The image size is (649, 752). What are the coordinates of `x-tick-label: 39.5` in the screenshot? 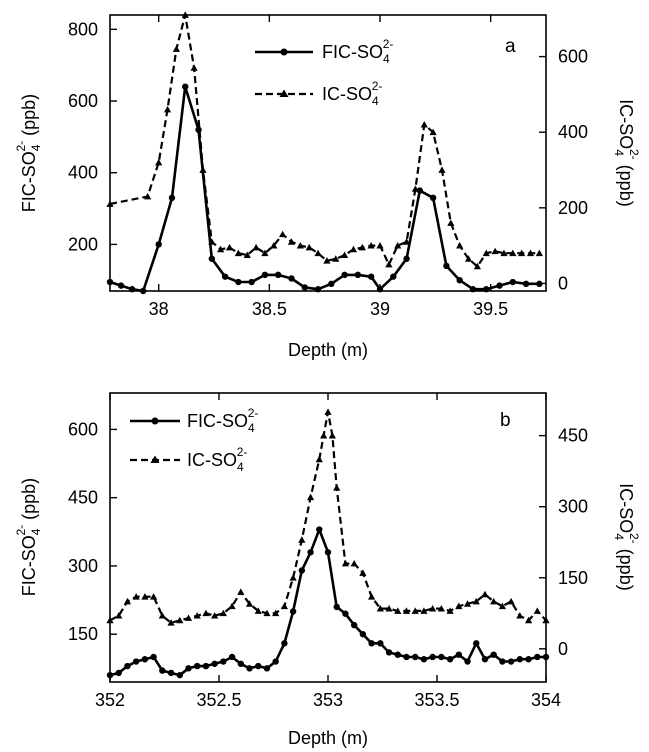 It's located at (490, 309).